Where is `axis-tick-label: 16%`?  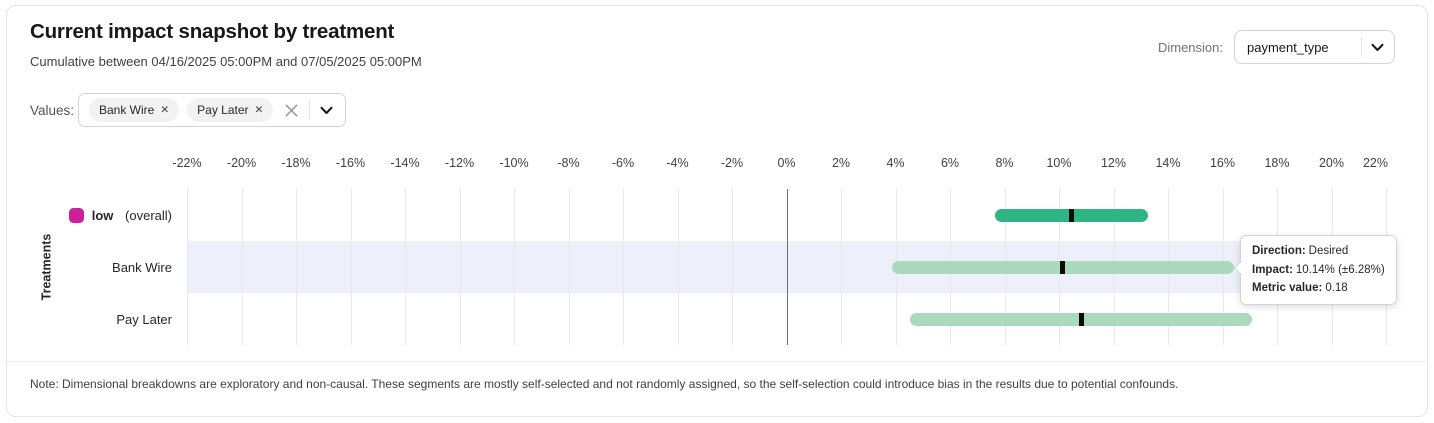 axis-tick-label: 16% is located at coordinates (1222, 163).